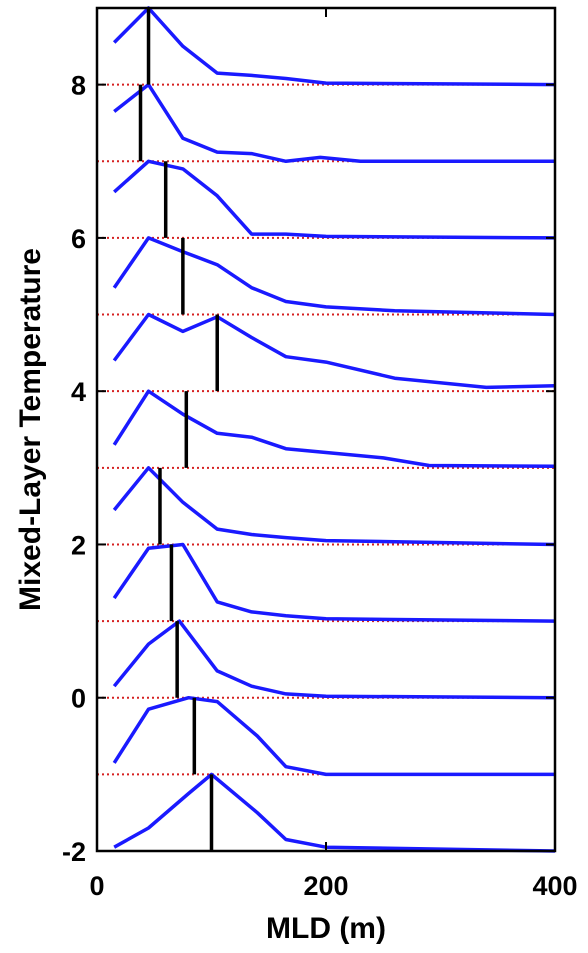  I want to click on y-tick-label: 4, so click(78, 392).